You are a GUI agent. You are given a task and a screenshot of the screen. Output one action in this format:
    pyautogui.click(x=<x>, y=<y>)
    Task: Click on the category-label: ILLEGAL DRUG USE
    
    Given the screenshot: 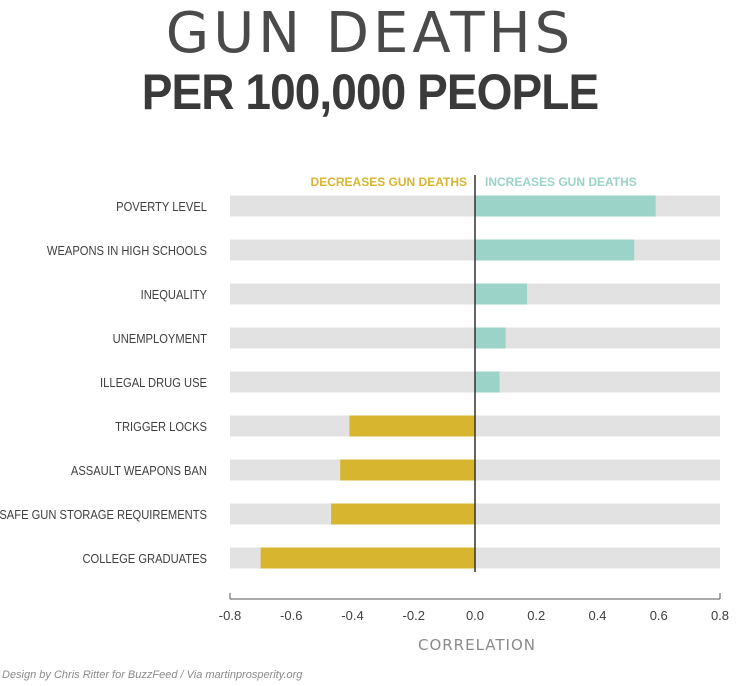 What is the action you would take?
    pyautogui.click(x=153, y=382)
    